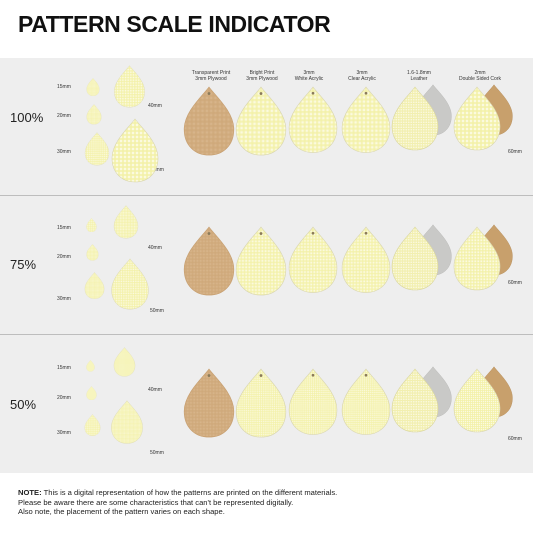 Image resolution: width=533 pixels, height=533 pixels. What do you see at coordinates (309, 79) in the screenshot?
I see `material-line2: White Acrylic` at bounding box center [309, 79].